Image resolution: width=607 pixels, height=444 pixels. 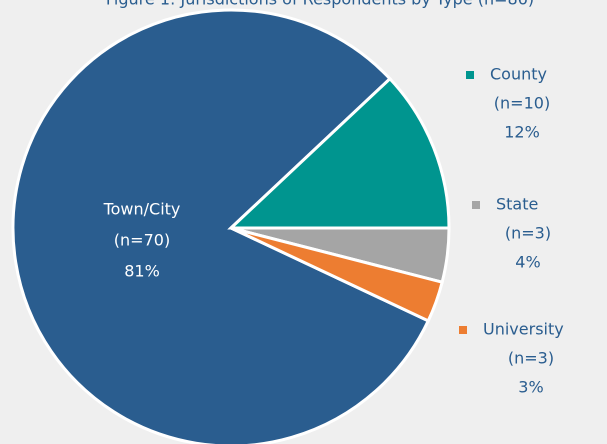 I want to click on slice-label: (n=70), so click(x=142, y=240).